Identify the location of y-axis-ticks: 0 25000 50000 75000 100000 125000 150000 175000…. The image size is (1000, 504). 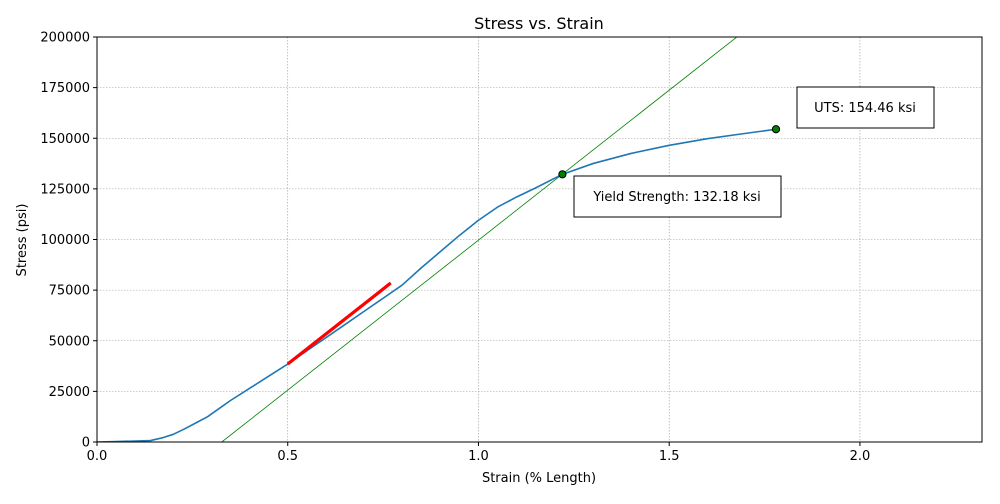
(68, 241).